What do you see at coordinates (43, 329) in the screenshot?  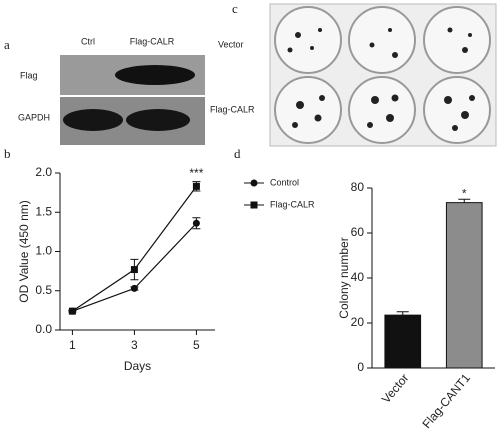 I see `y-tick-label: 0.0` at bounding box center [43, 329].